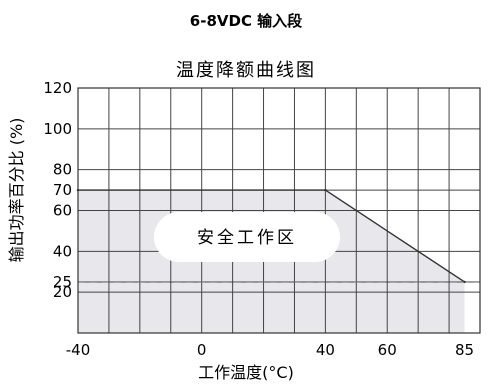  What do you see at coordinates (57, 88) in the screenshot?
I see `y-tick-label: 120` at bounding box center [57, 88].